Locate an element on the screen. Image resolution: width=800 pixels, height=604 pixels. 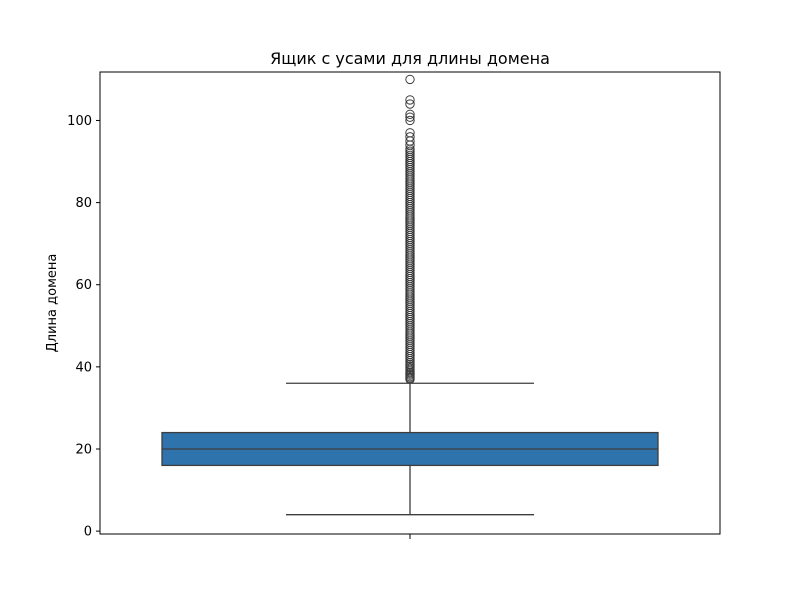
chart-title: Ящик с усами для длины домена is located at coordinates (410, 58).